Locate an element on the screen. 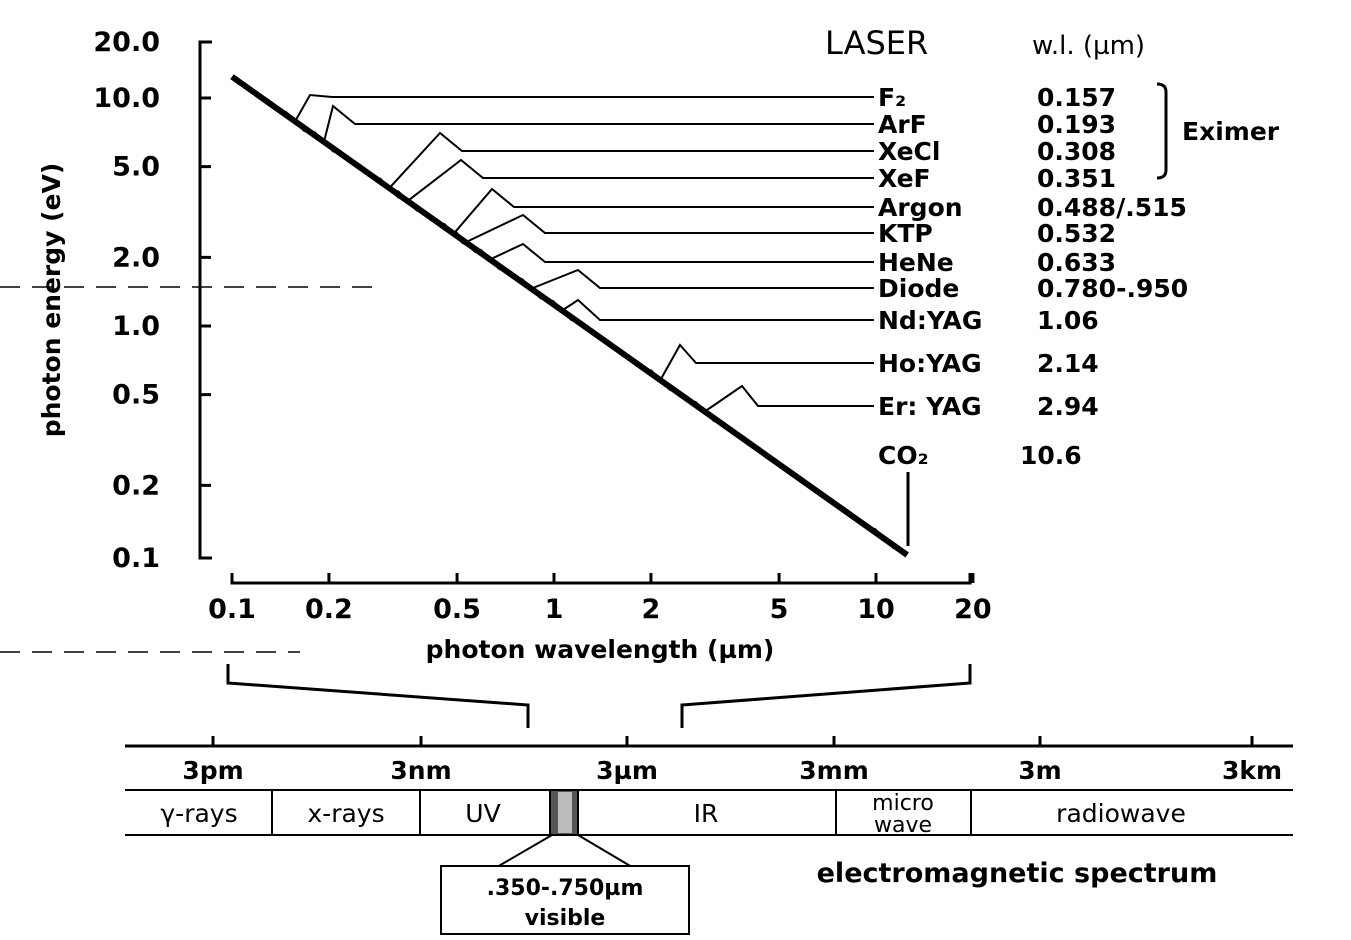 The image size is (1351, 940). y-axis-label: photon energy (eV) is located at coordinates (51, 300).